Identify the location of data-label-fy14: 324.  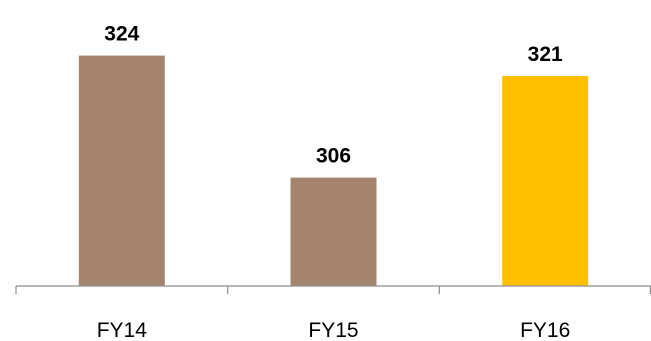
(121, 34).